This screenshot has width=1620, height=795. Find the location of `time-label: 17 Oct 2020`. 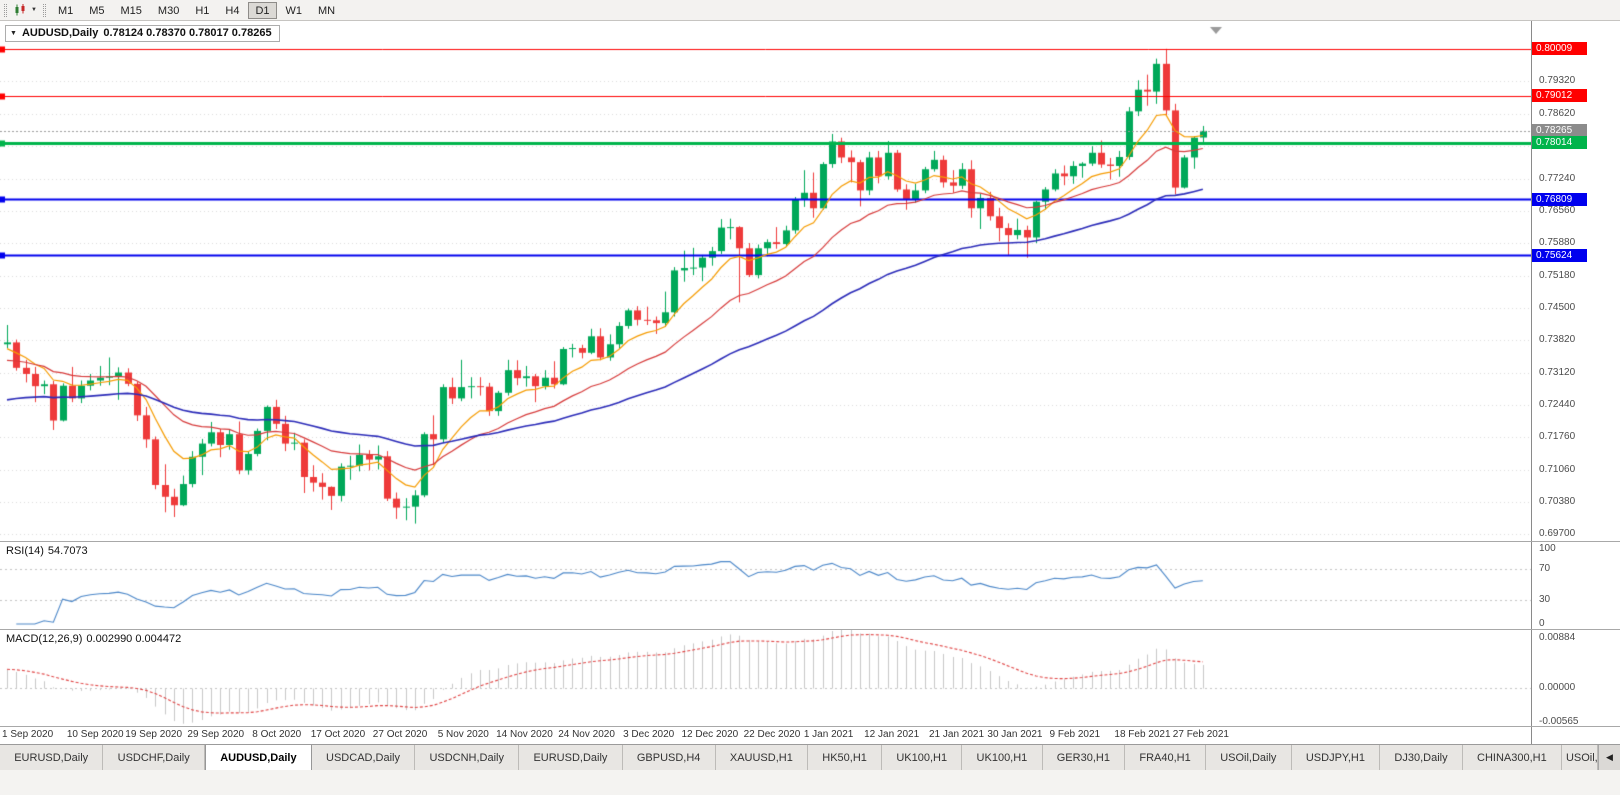

time-label: 17 Oct 2020 is located at coordinates (338, 734).